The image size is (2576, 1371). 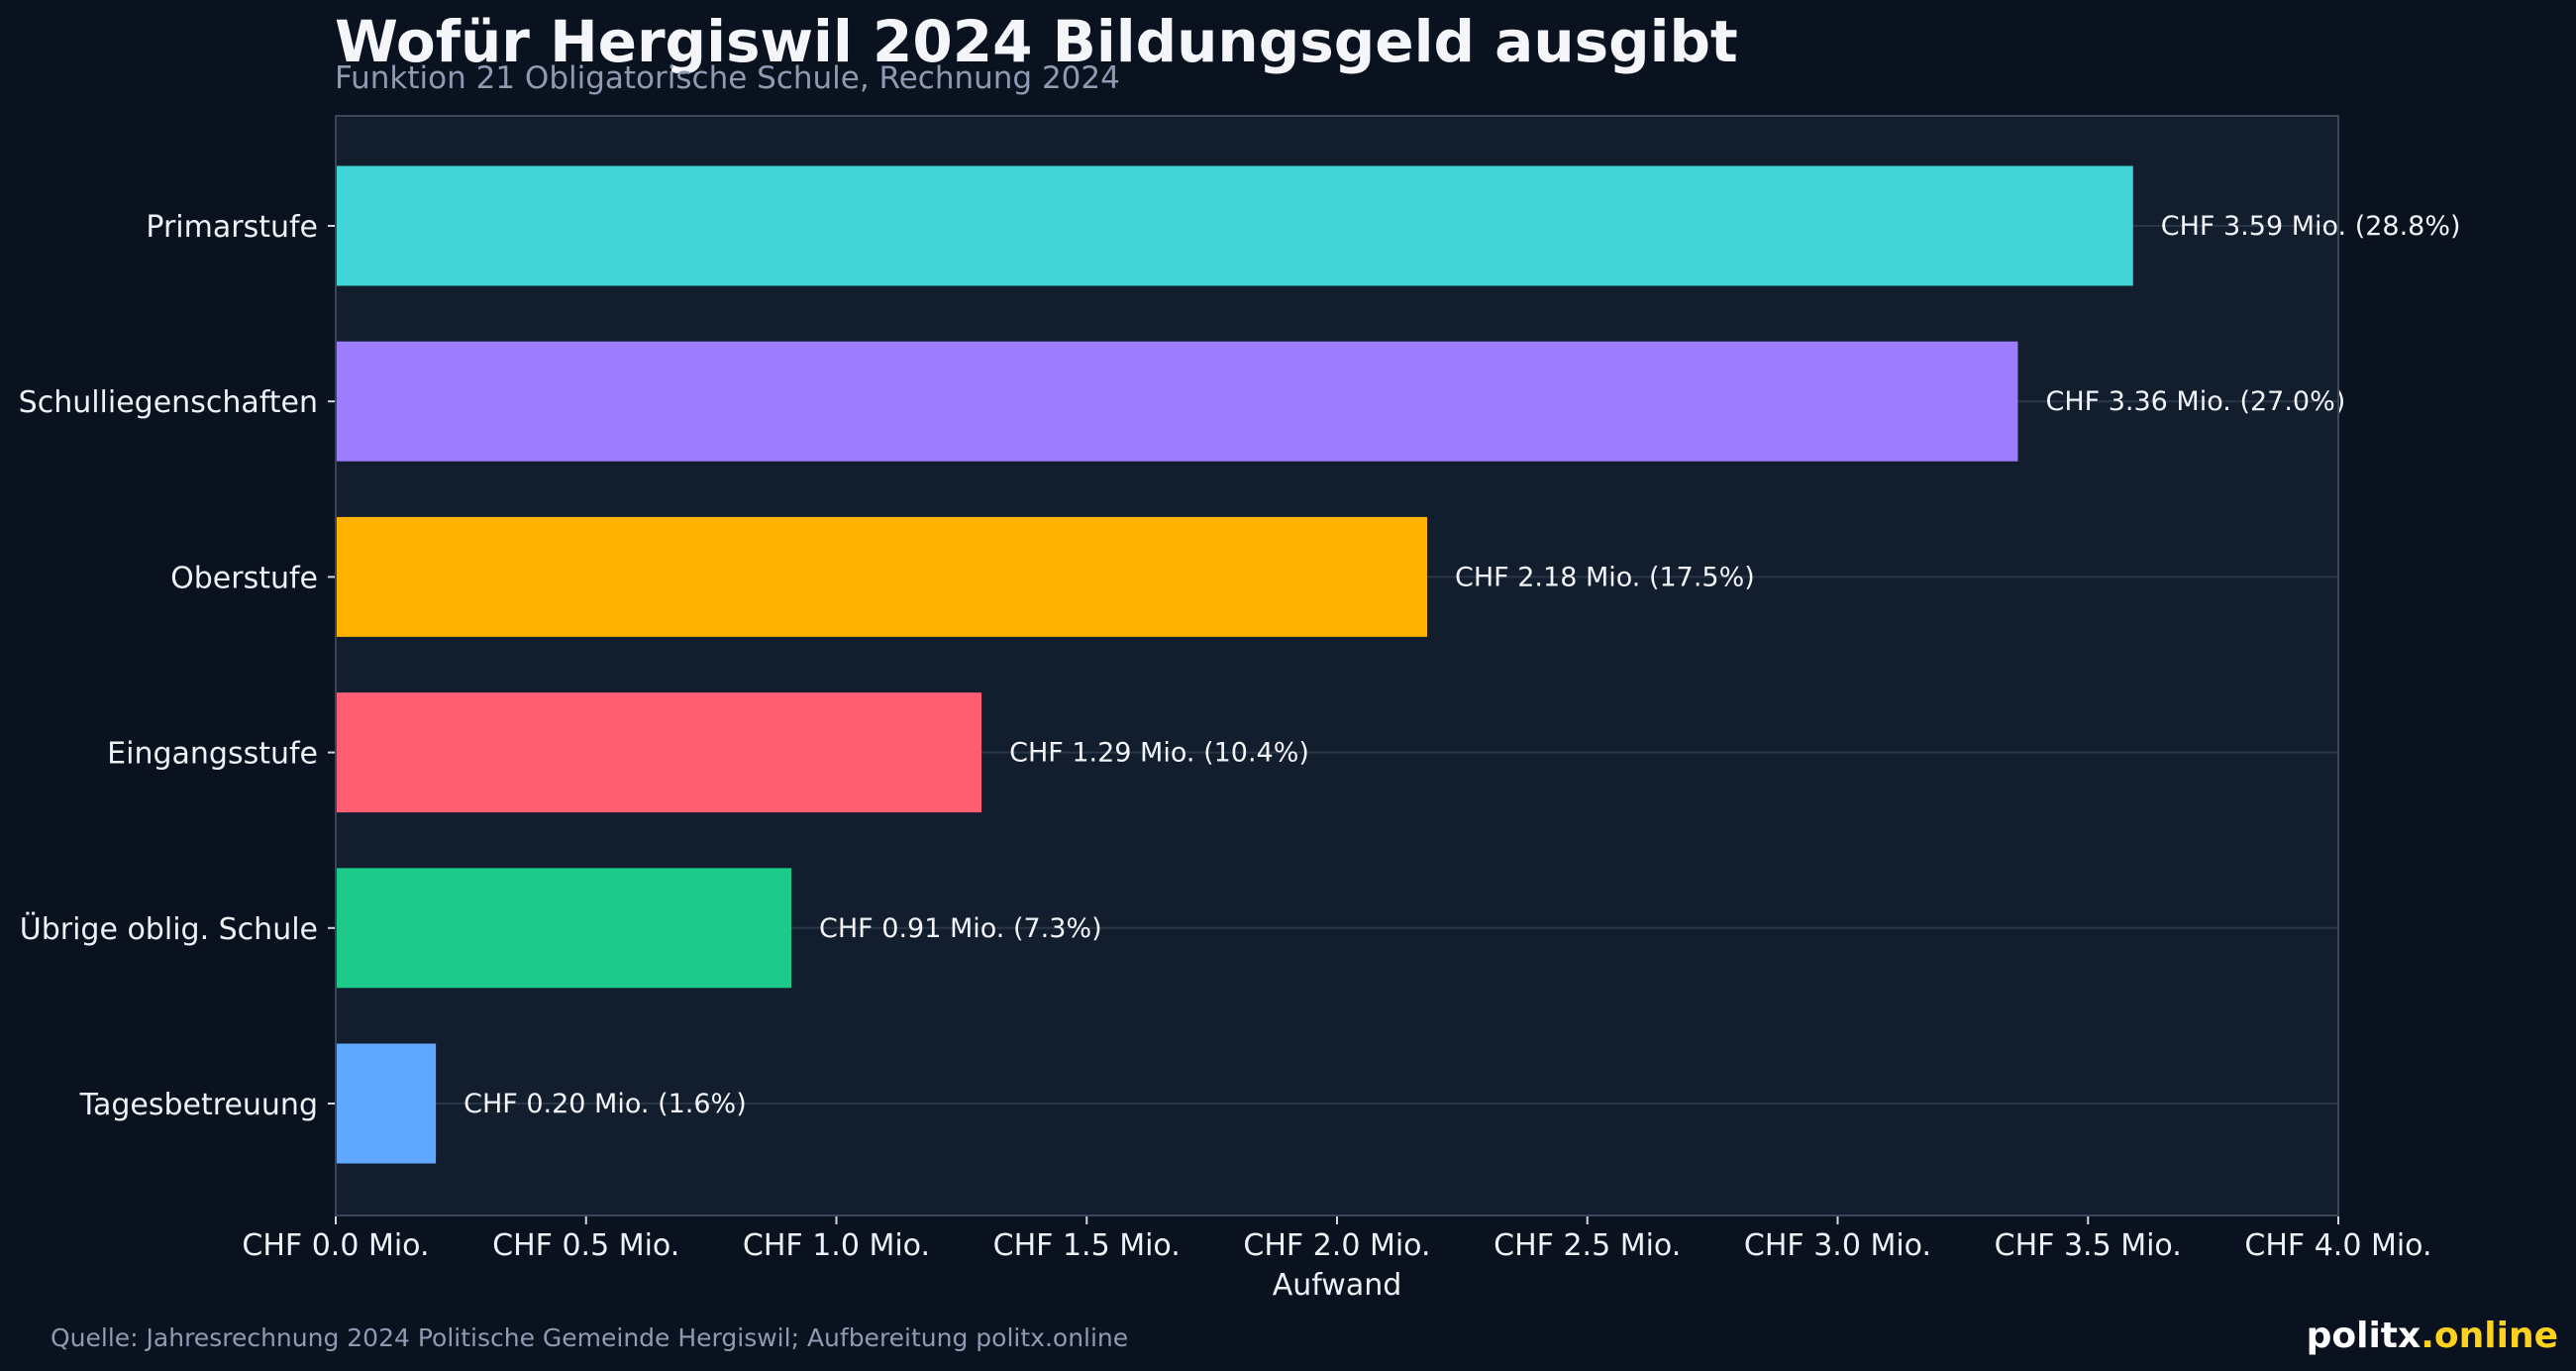 What do you see at coordinates (836, 1245) in the screenshot?
I see `x-tick-label: CHF 1.0 Mio.` at bounding box center [836, 1245].